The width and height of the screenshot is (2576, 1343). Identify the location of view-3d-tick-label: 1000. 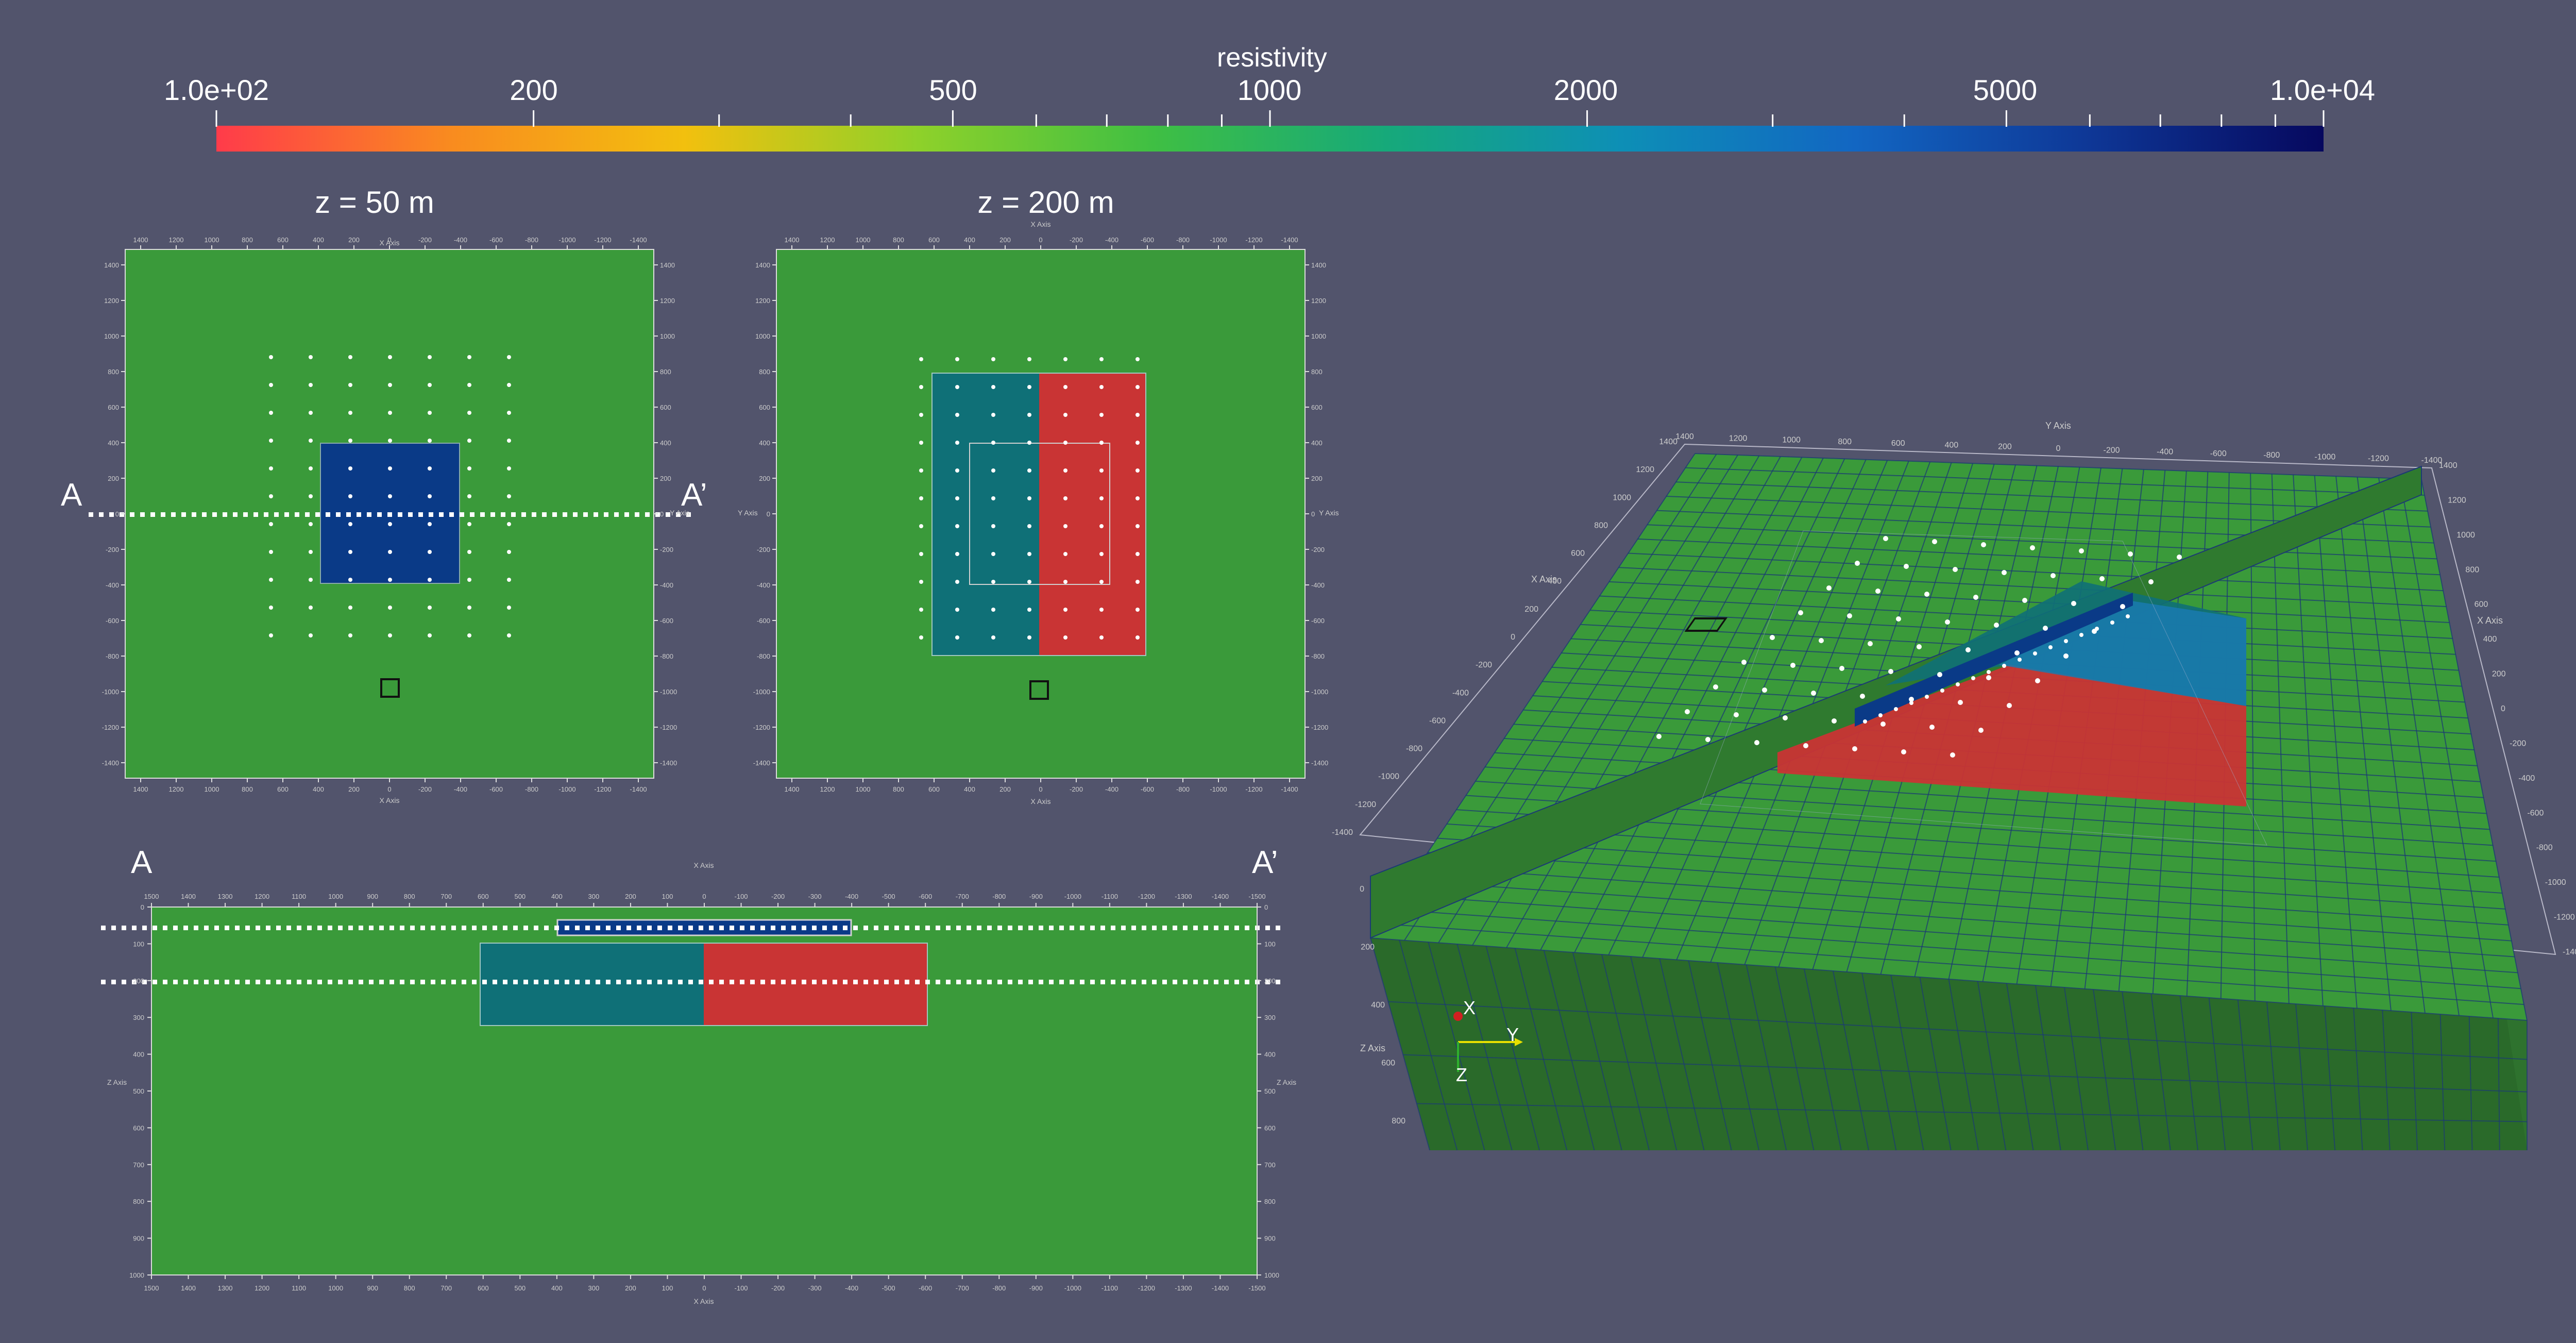
(1622, 497).